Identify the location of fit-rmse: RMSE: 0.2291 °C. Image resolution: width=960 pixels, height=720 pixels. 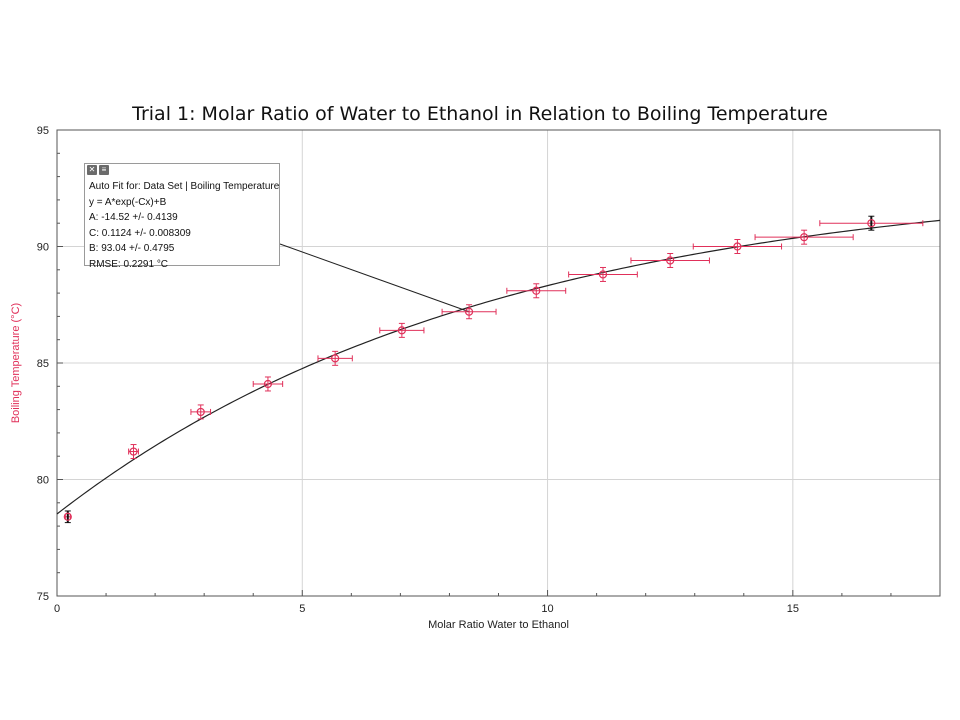
(129, 264).